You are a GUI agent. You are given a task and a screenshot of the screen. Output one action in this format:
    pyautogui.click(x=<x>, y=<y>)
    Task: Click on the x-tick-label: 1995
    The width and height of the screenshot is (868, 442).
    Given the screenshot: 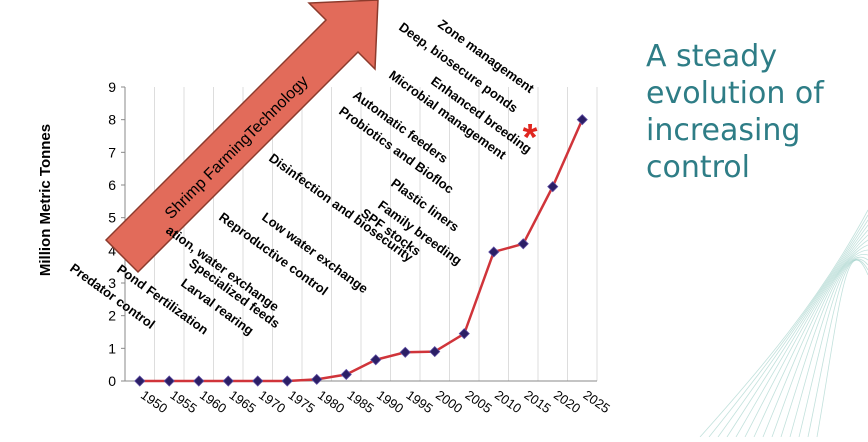 What is the action you would take?
    pyautogui.click(x=420, y=401)
    